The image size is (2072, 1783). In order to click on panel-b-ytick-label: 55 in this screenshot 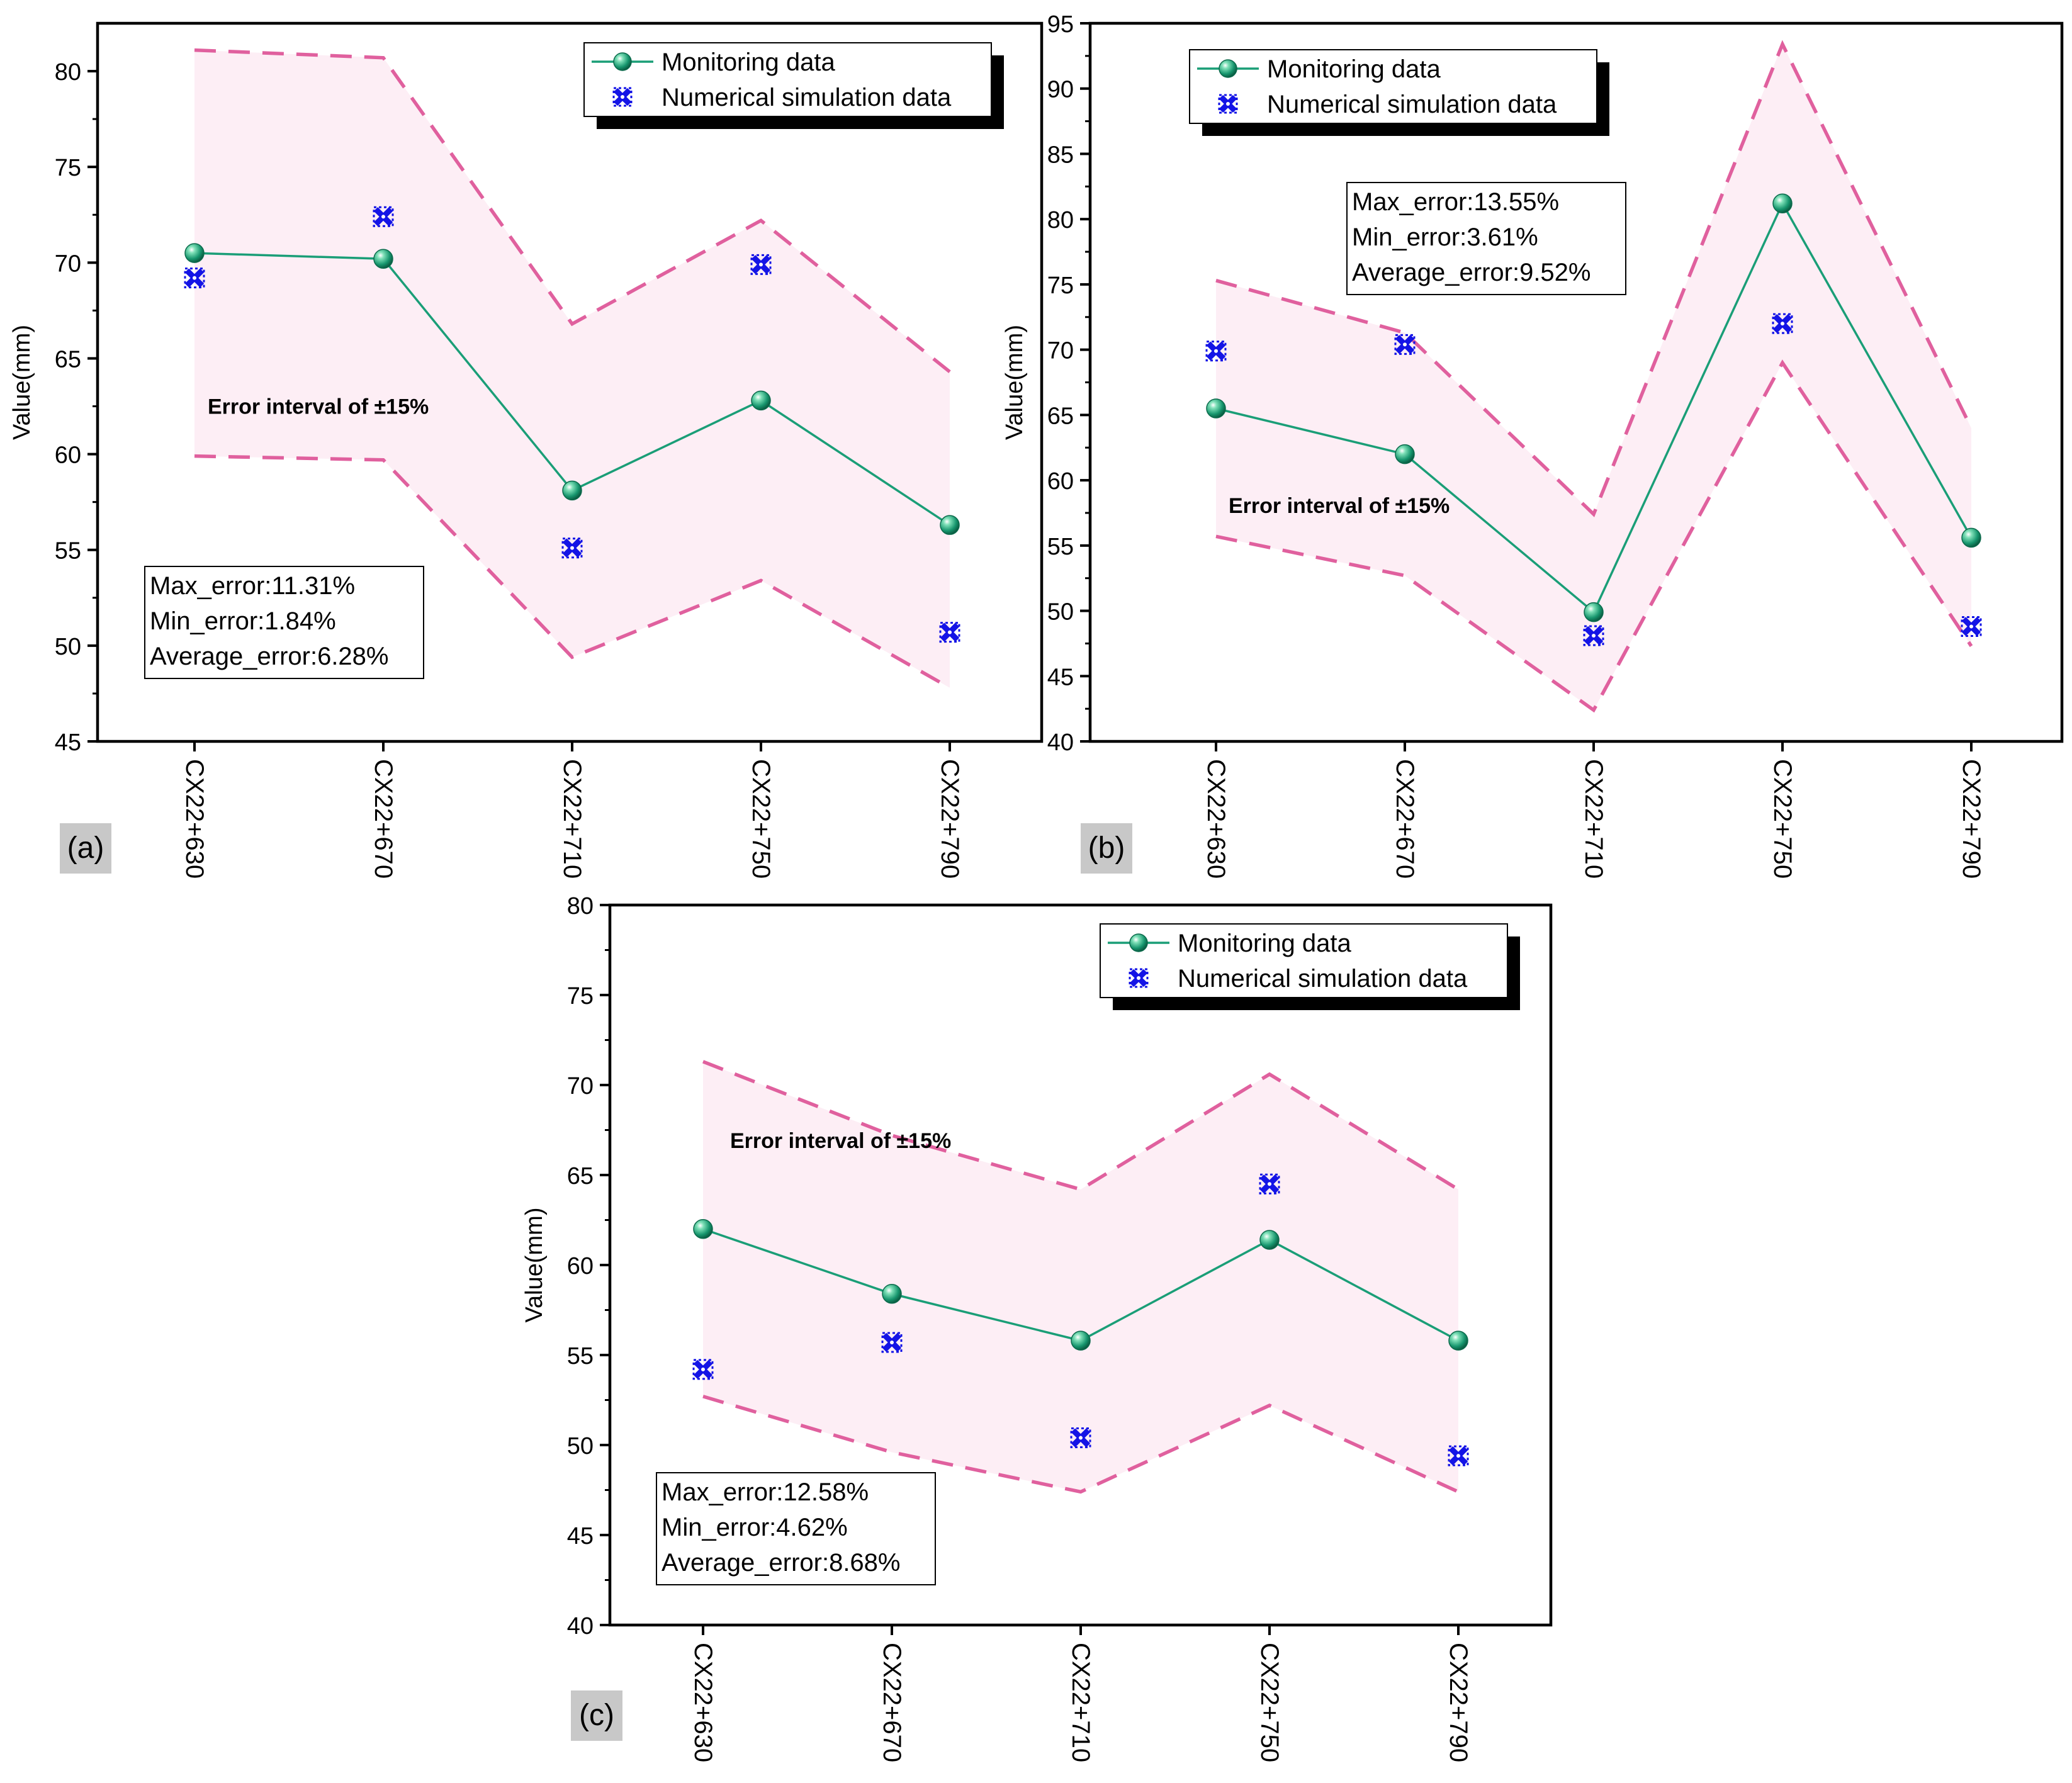, I will do `click(1060, 547)`.